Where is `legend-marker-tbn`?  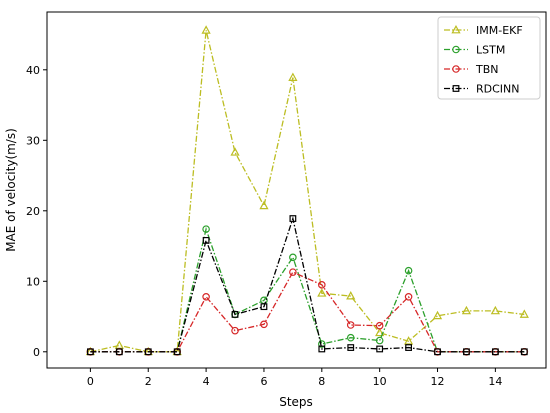
legend-marker-tbn is located at coordinates (456, 69).